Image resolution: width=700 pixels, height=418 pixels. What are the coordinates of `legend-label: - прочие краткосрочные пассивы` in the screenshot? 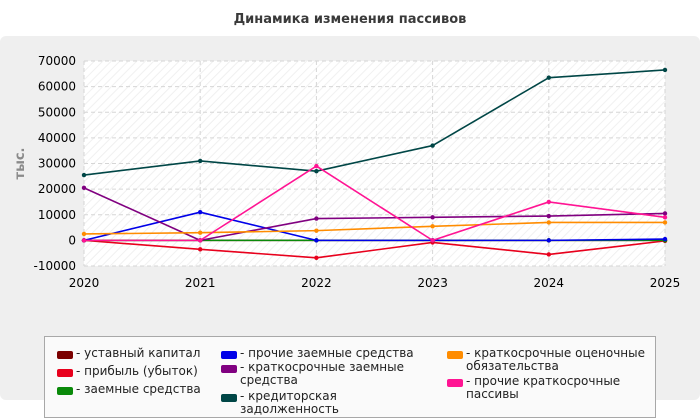 It's located at (543, 387).